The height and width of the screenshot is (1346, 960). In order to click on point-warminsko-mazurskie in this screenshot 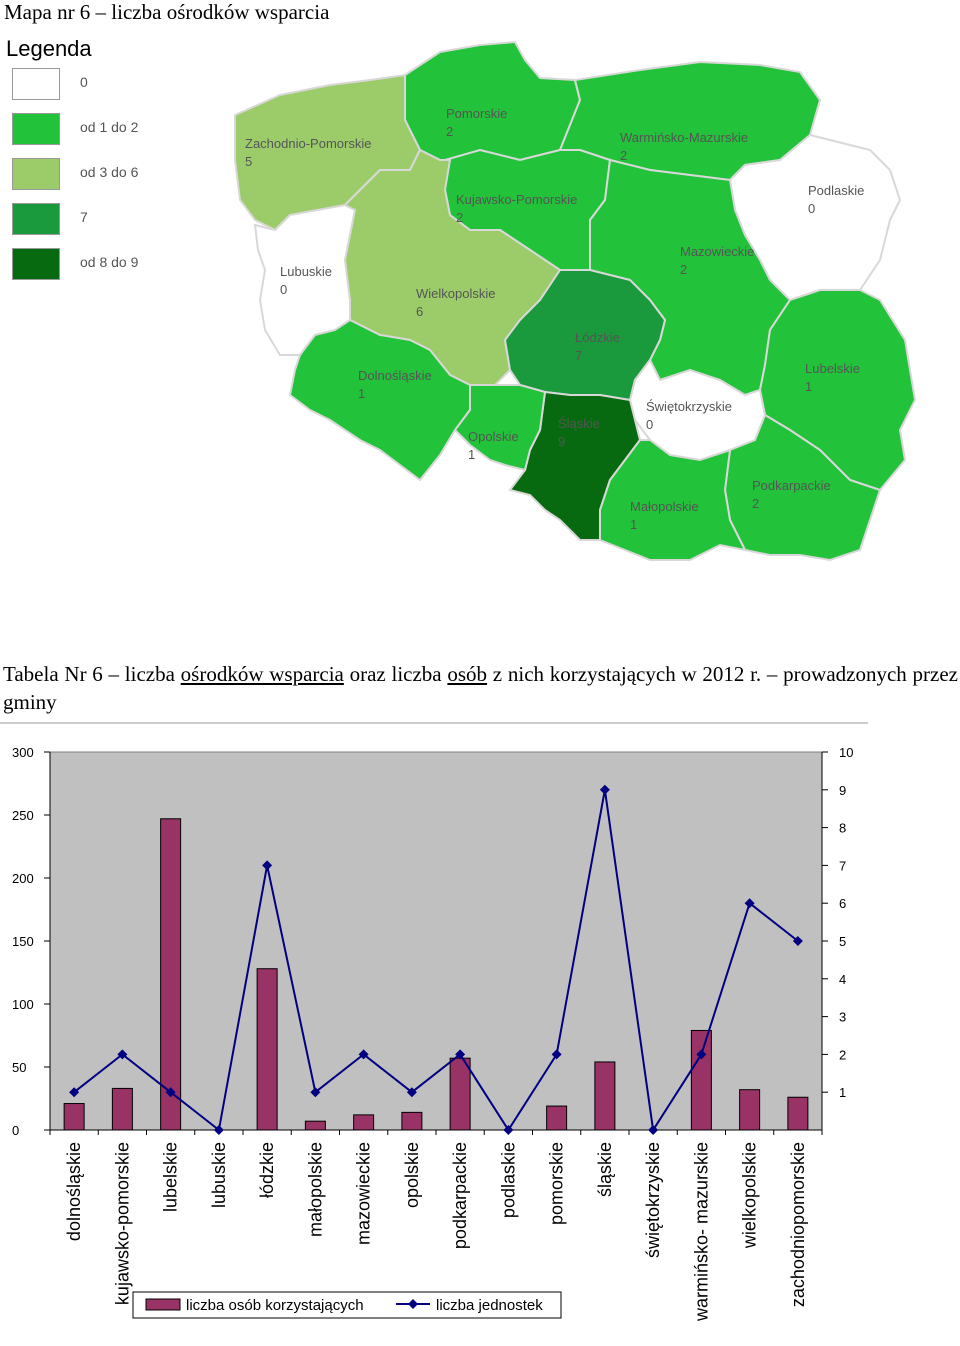, I will do `click(701, 1054)`.